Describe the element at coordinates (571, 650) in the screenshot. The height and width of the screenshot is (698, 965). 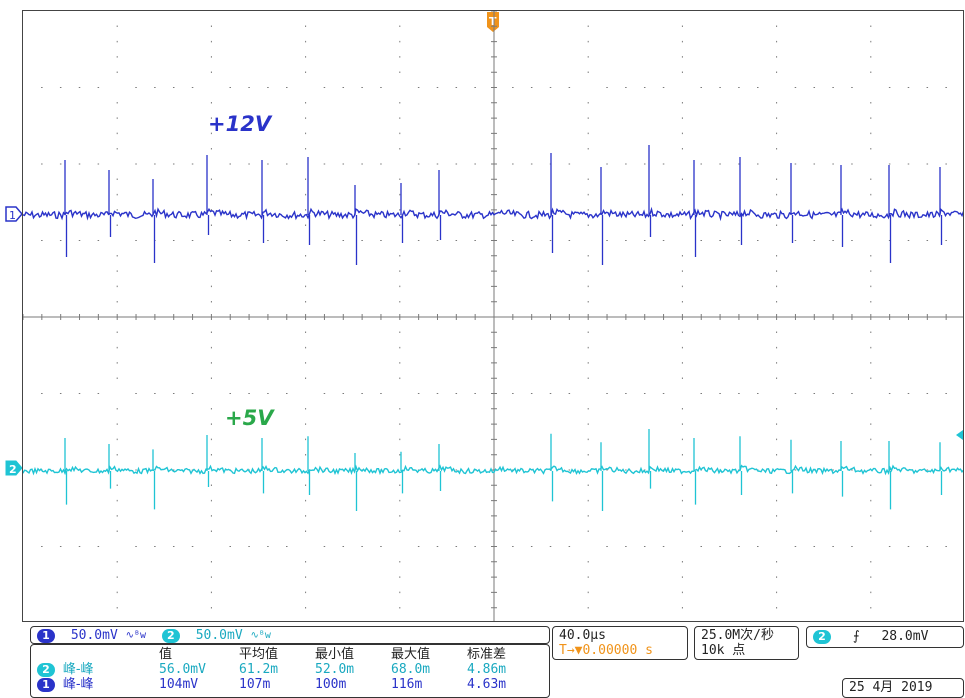
I see `trigger-position-icon: T→▼` at that location.